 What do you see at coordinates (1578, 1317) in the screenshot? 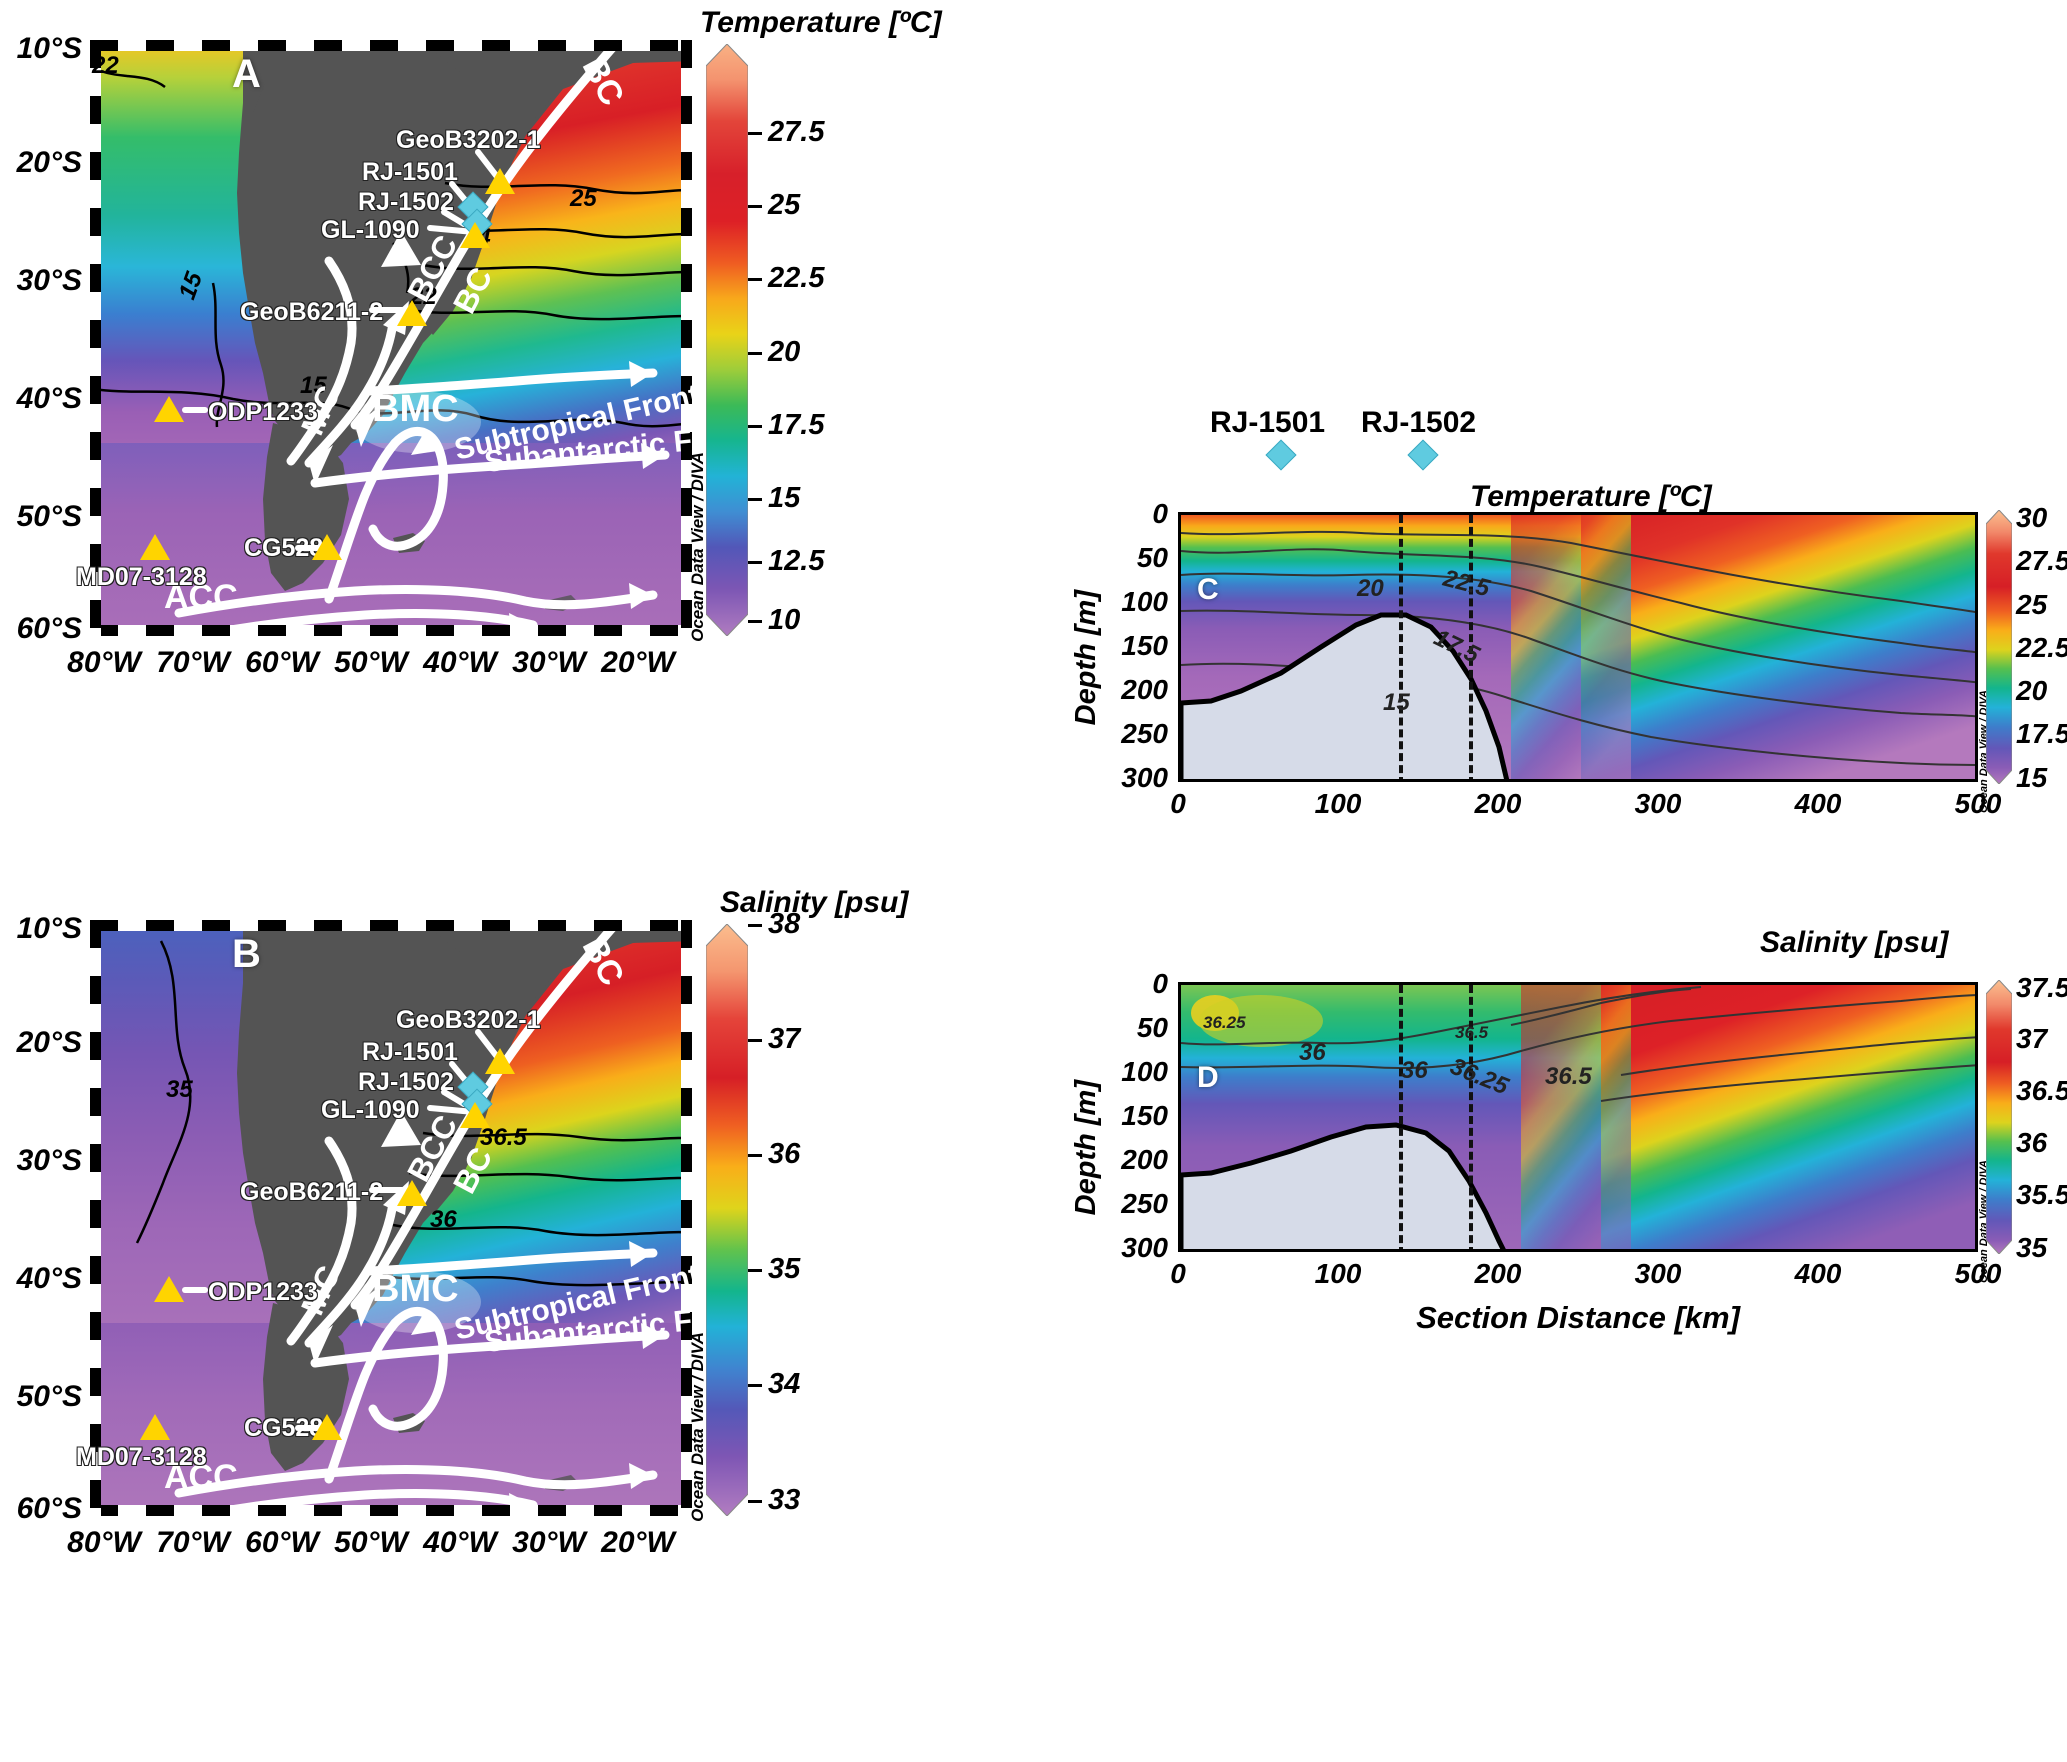
I see `panel-d-xlabel: Section Distance [km]` at bounding box center [1578, 1317].